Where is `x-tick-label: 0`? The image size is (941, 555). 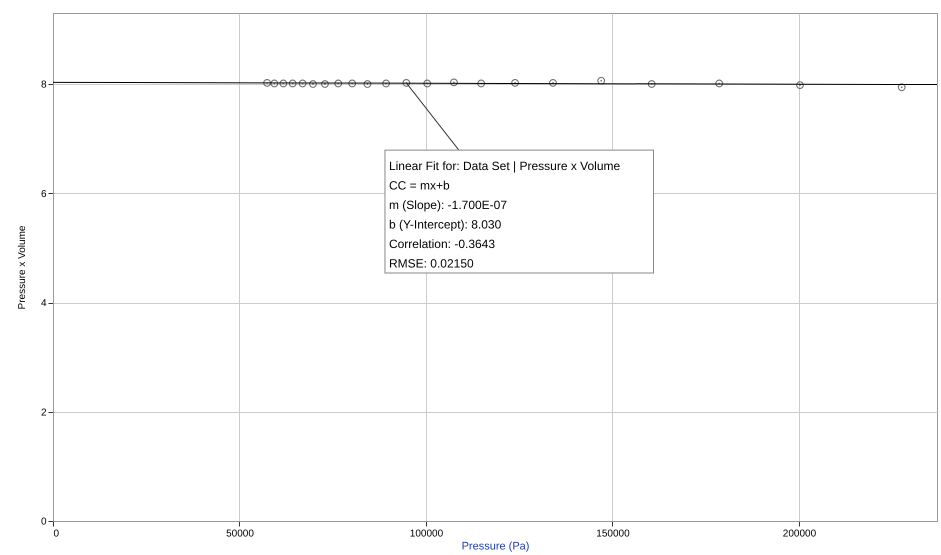 x-tick-label: 0 is located at coordinates (57, 534).